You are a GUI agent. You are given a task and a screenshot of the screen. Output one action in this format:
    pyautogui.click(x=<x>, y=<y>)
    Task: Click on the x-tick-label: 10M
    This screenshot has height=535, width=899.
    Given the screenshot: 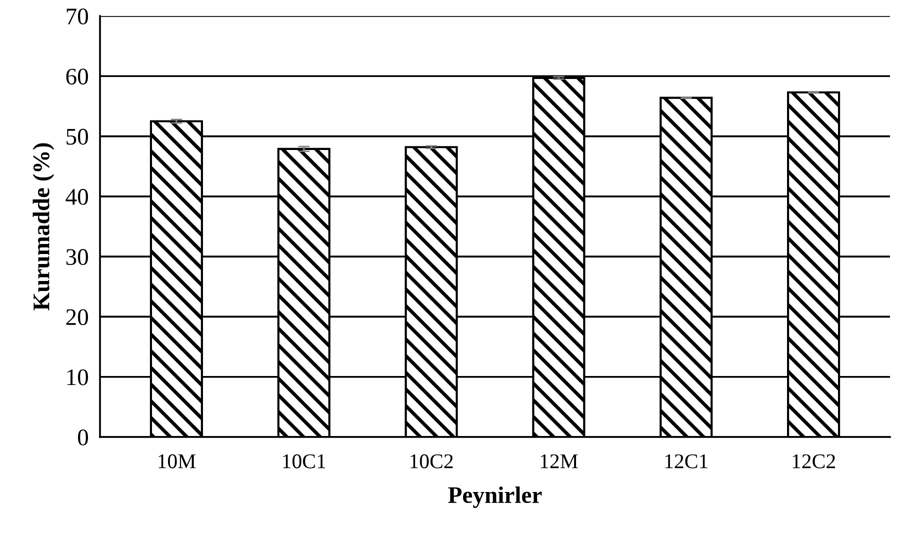 What is the action you would take?
    pyautogui.click(x=177, y=461)
    